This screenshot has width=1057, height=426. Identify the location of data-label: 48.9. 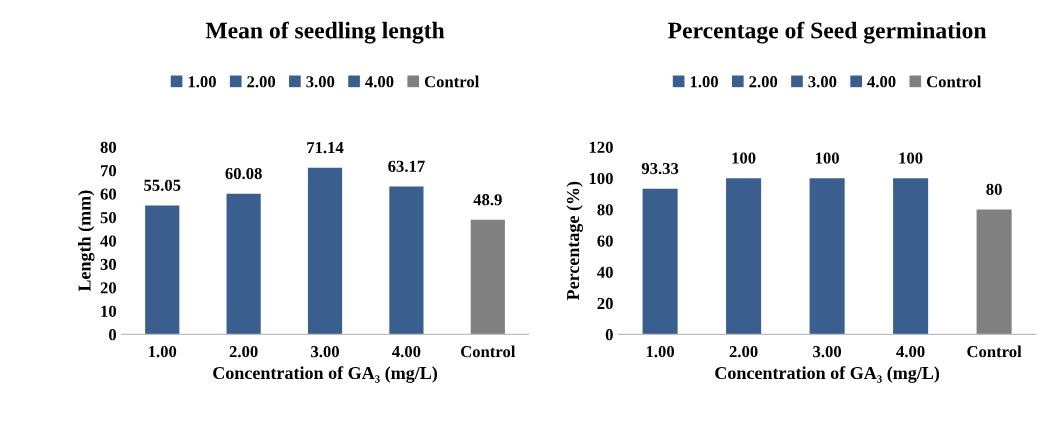
(487, 200).